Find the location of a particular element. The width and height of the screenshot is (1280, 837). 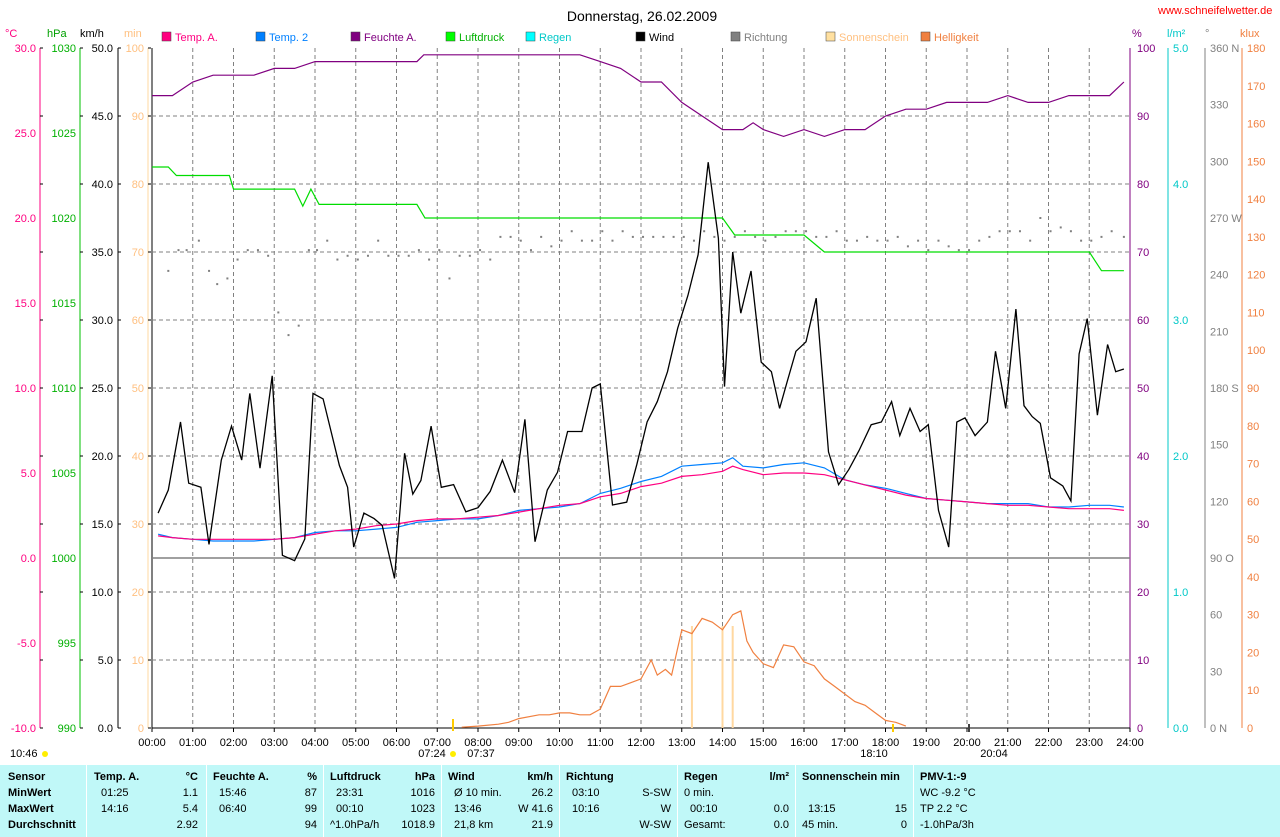

marker-sunrise-a: 07:24 is located at coordinates (432, 754).